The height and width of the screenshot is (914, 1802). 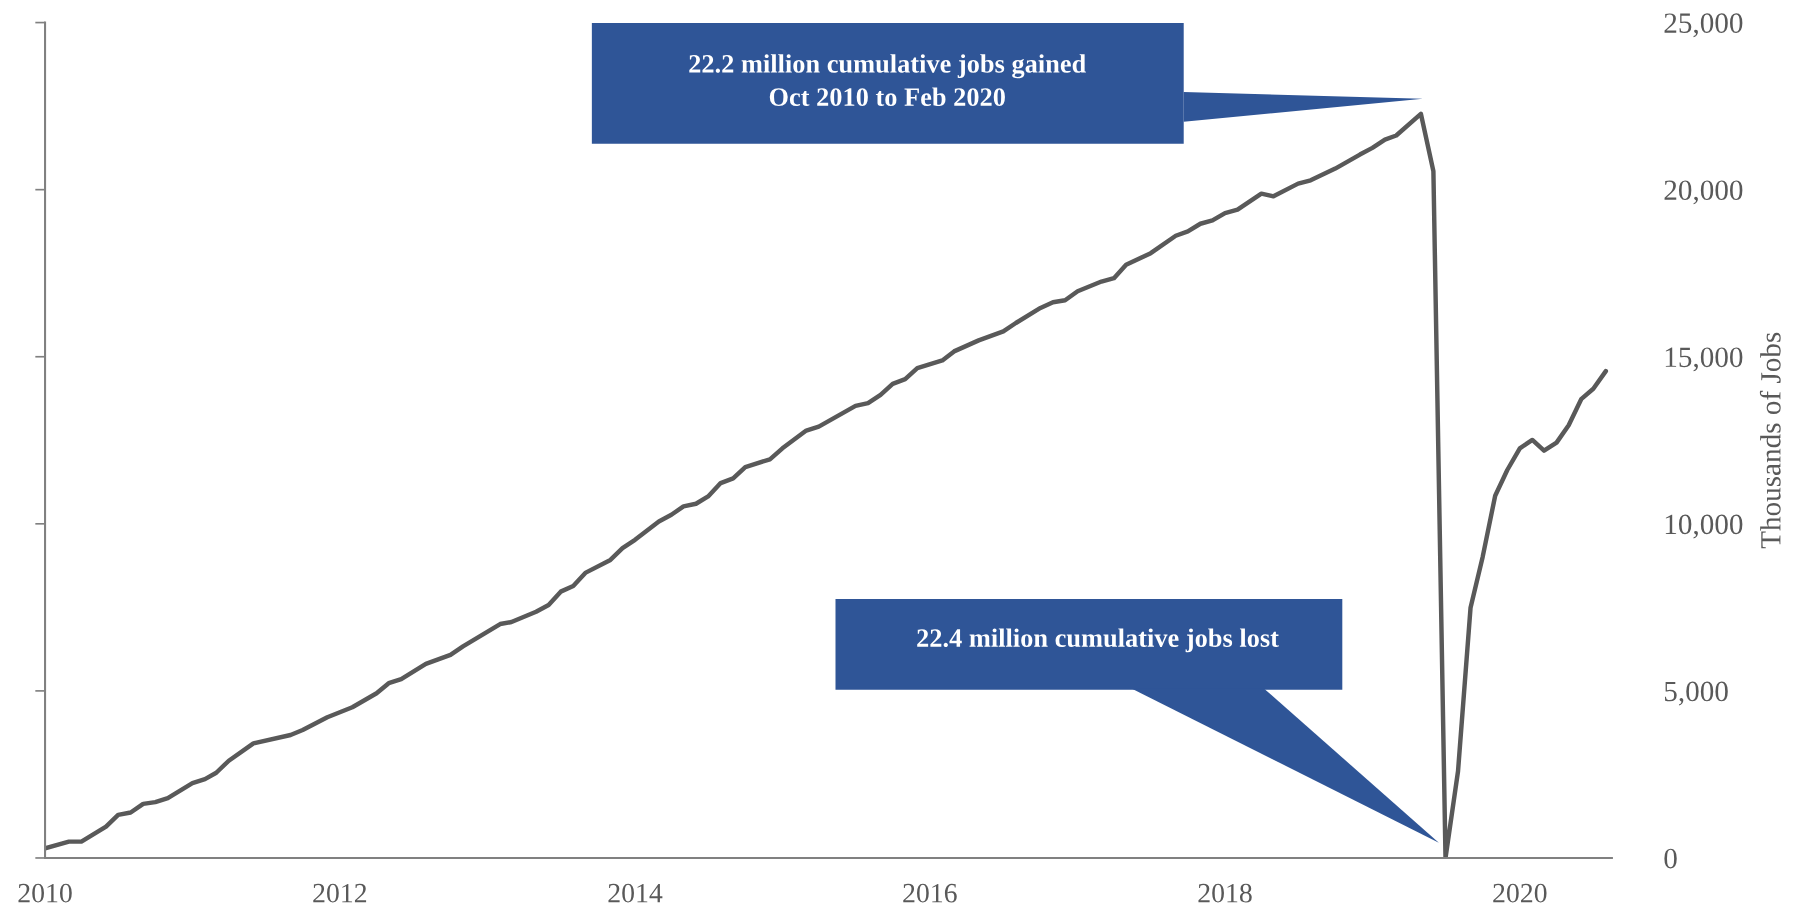 What do you see at coordinates (340, 893) in the screenshot?
I see `x-tick-label: 2012` at bounding box center [340, 893].